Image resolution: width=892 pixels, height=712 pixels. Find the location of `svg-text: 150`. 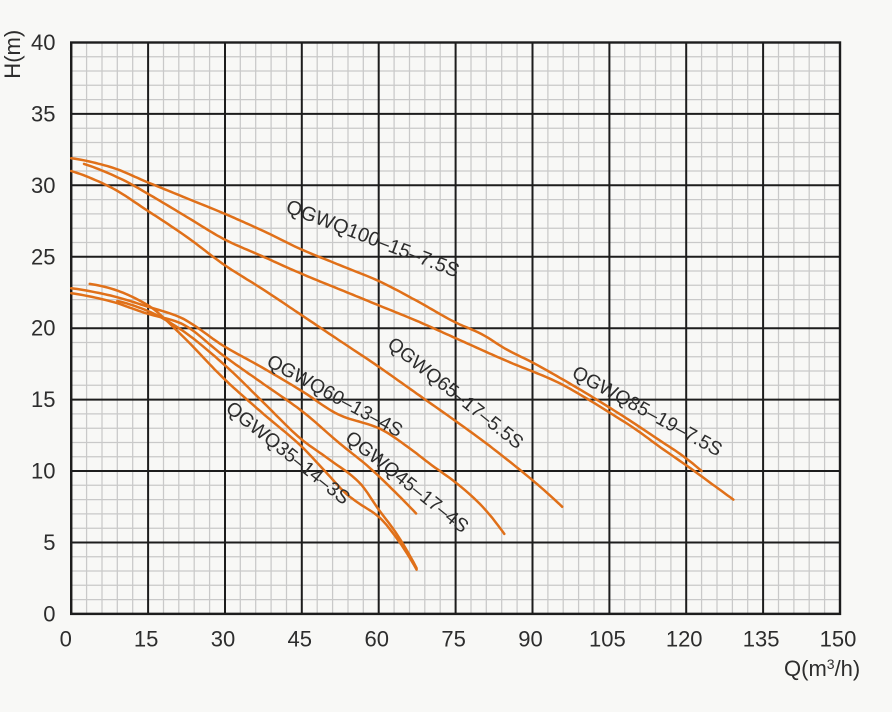

svg-text: 150 is located at coordinates (838, 639).